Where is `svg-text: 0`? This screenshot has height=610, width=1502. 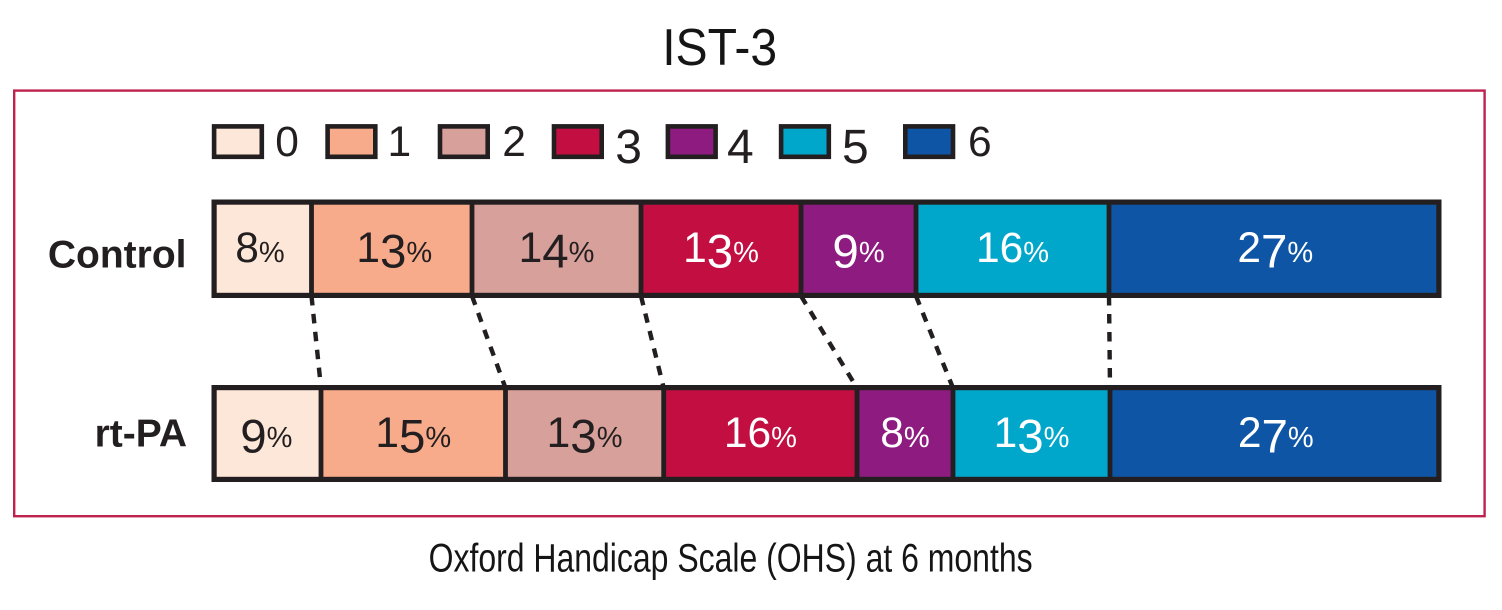 svg-text: 0 is located at coordinates (287, 142).